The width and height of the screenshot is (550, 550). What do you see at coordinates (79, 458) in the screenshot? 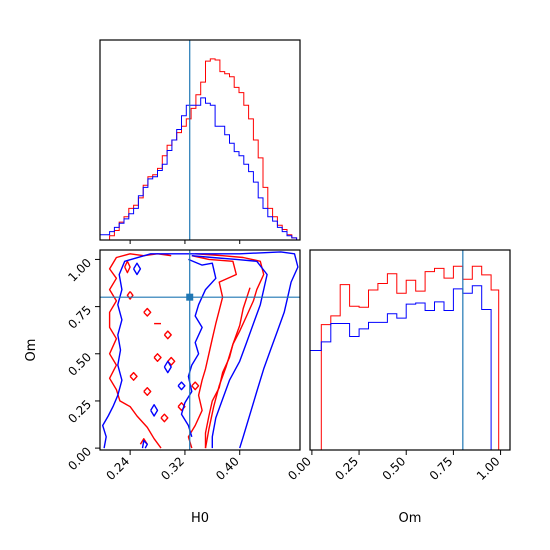
I see `y-tick-label-om: 0.00` at bounding box center [79, 458].